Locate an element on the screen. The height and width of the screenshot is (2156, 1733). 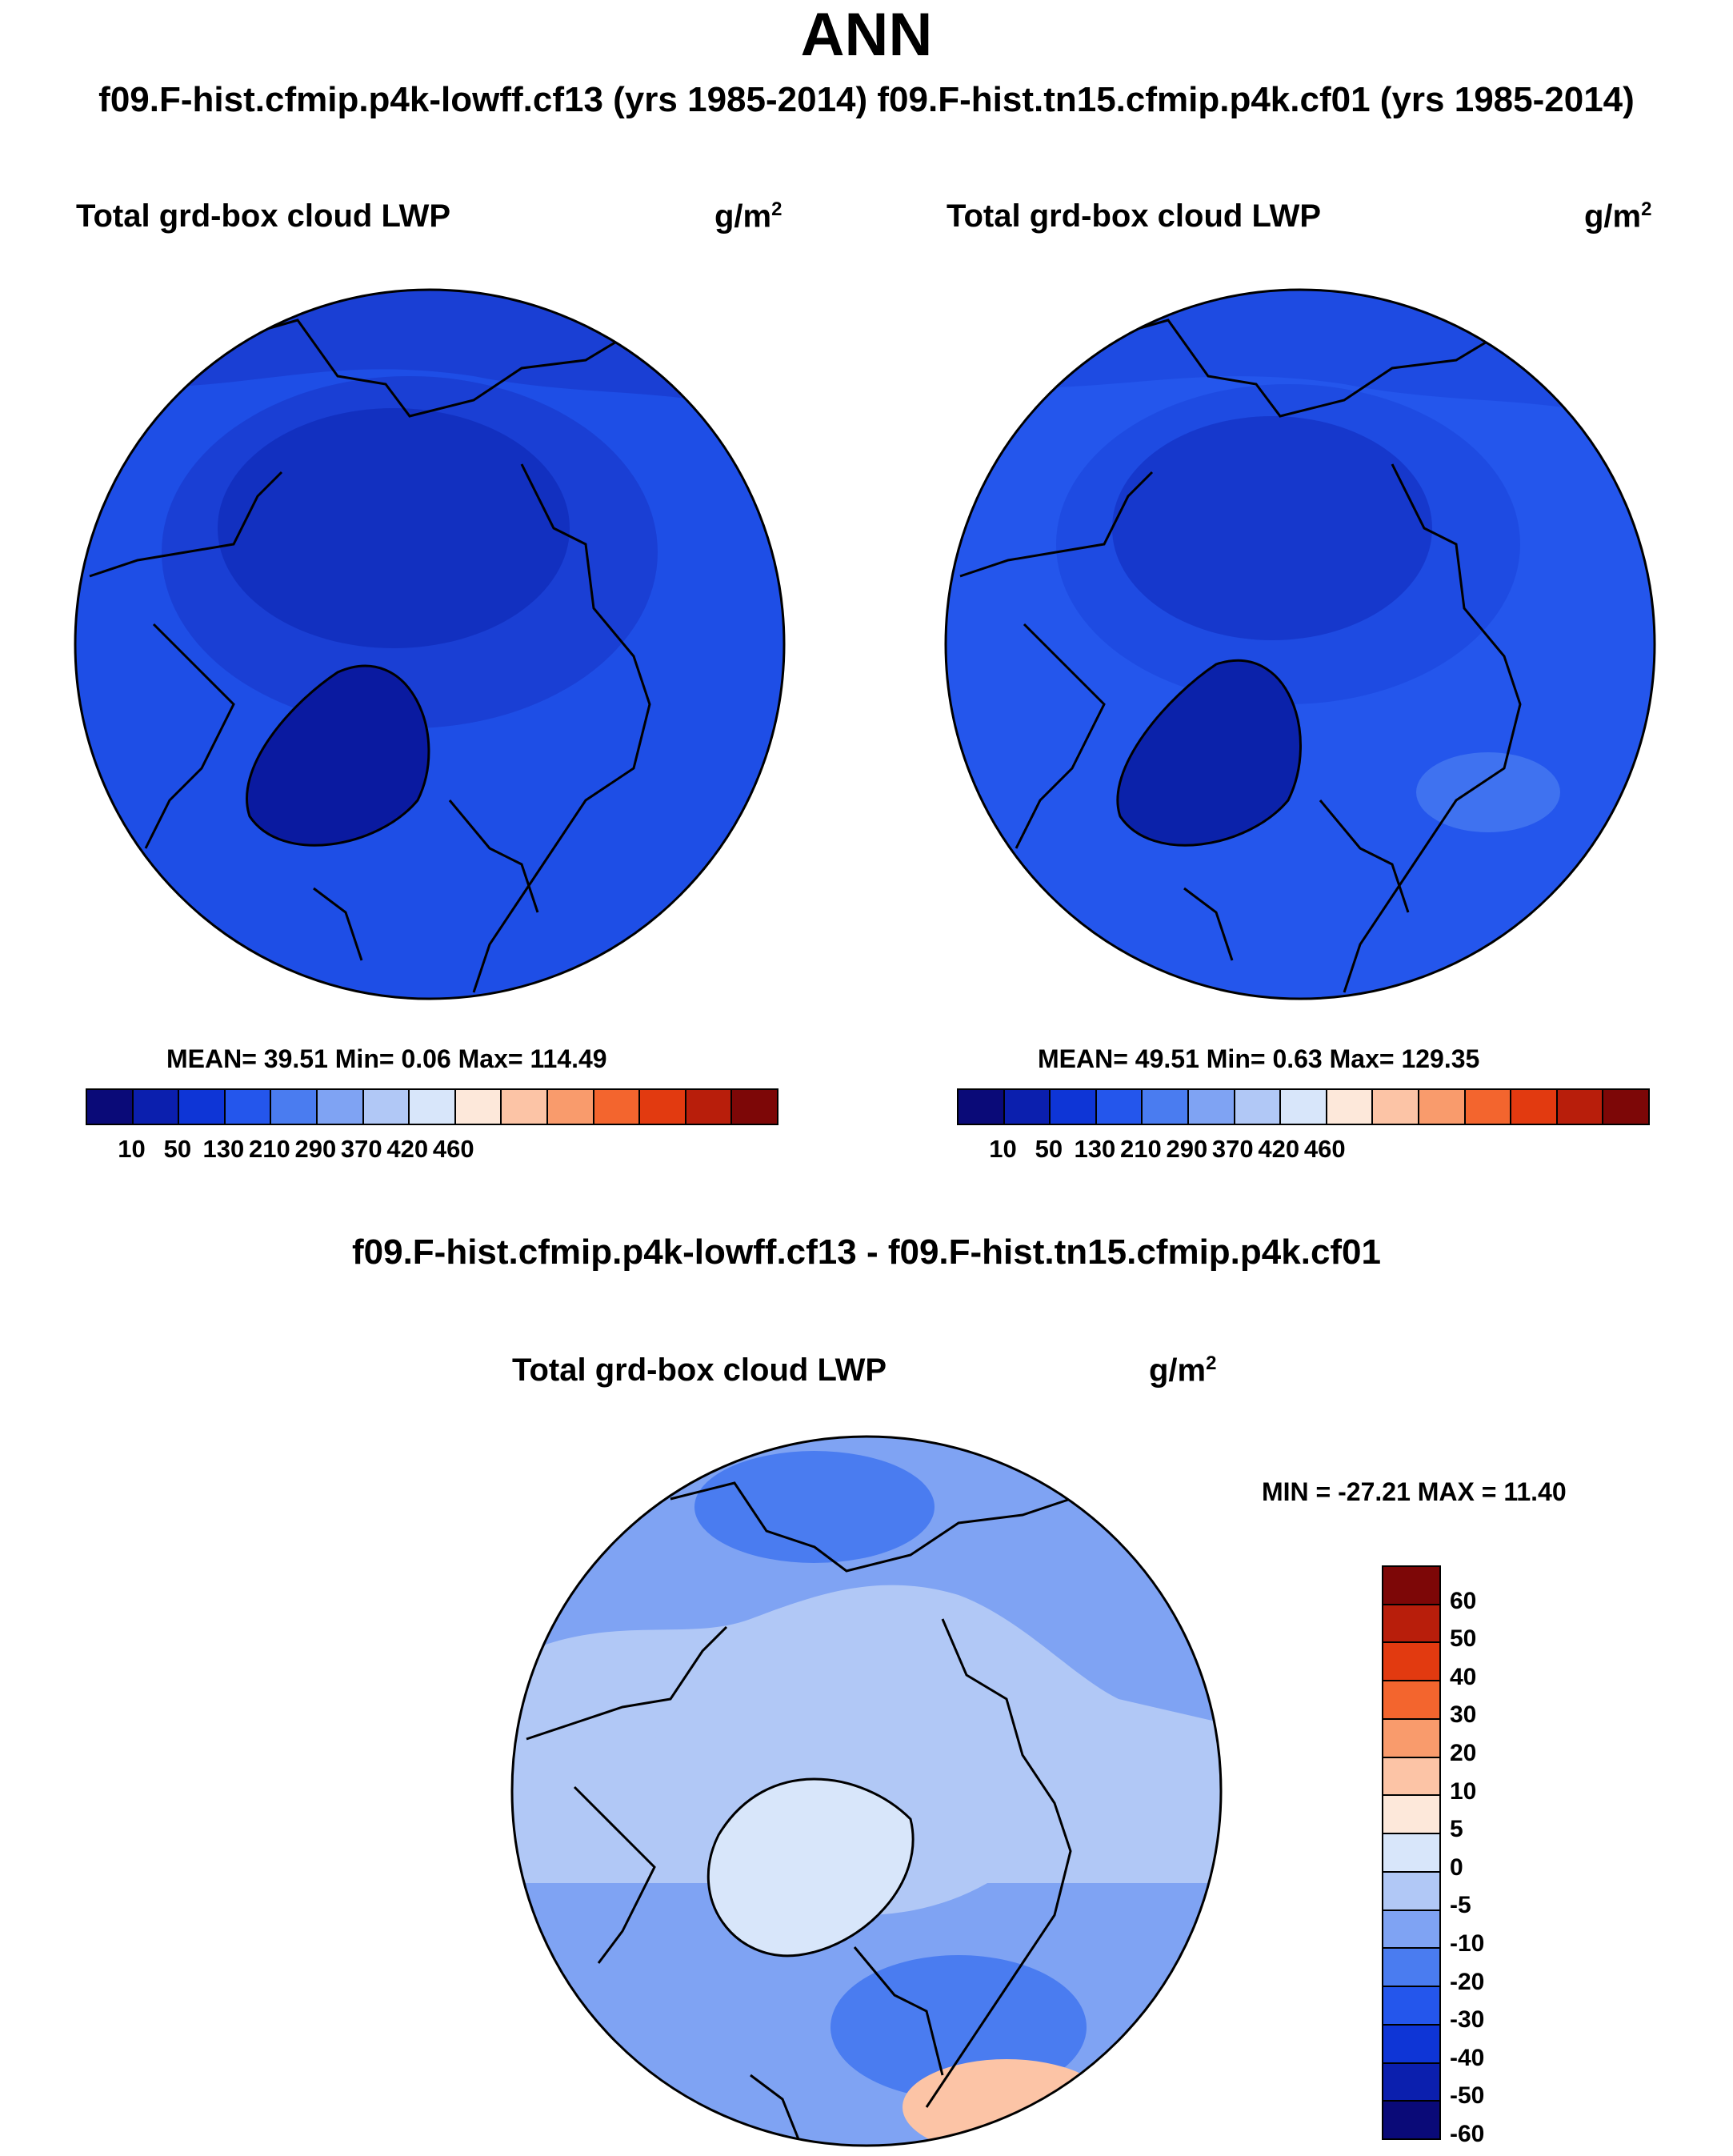
colorbar-label: 5 is located at coordinates (1457, 1829).